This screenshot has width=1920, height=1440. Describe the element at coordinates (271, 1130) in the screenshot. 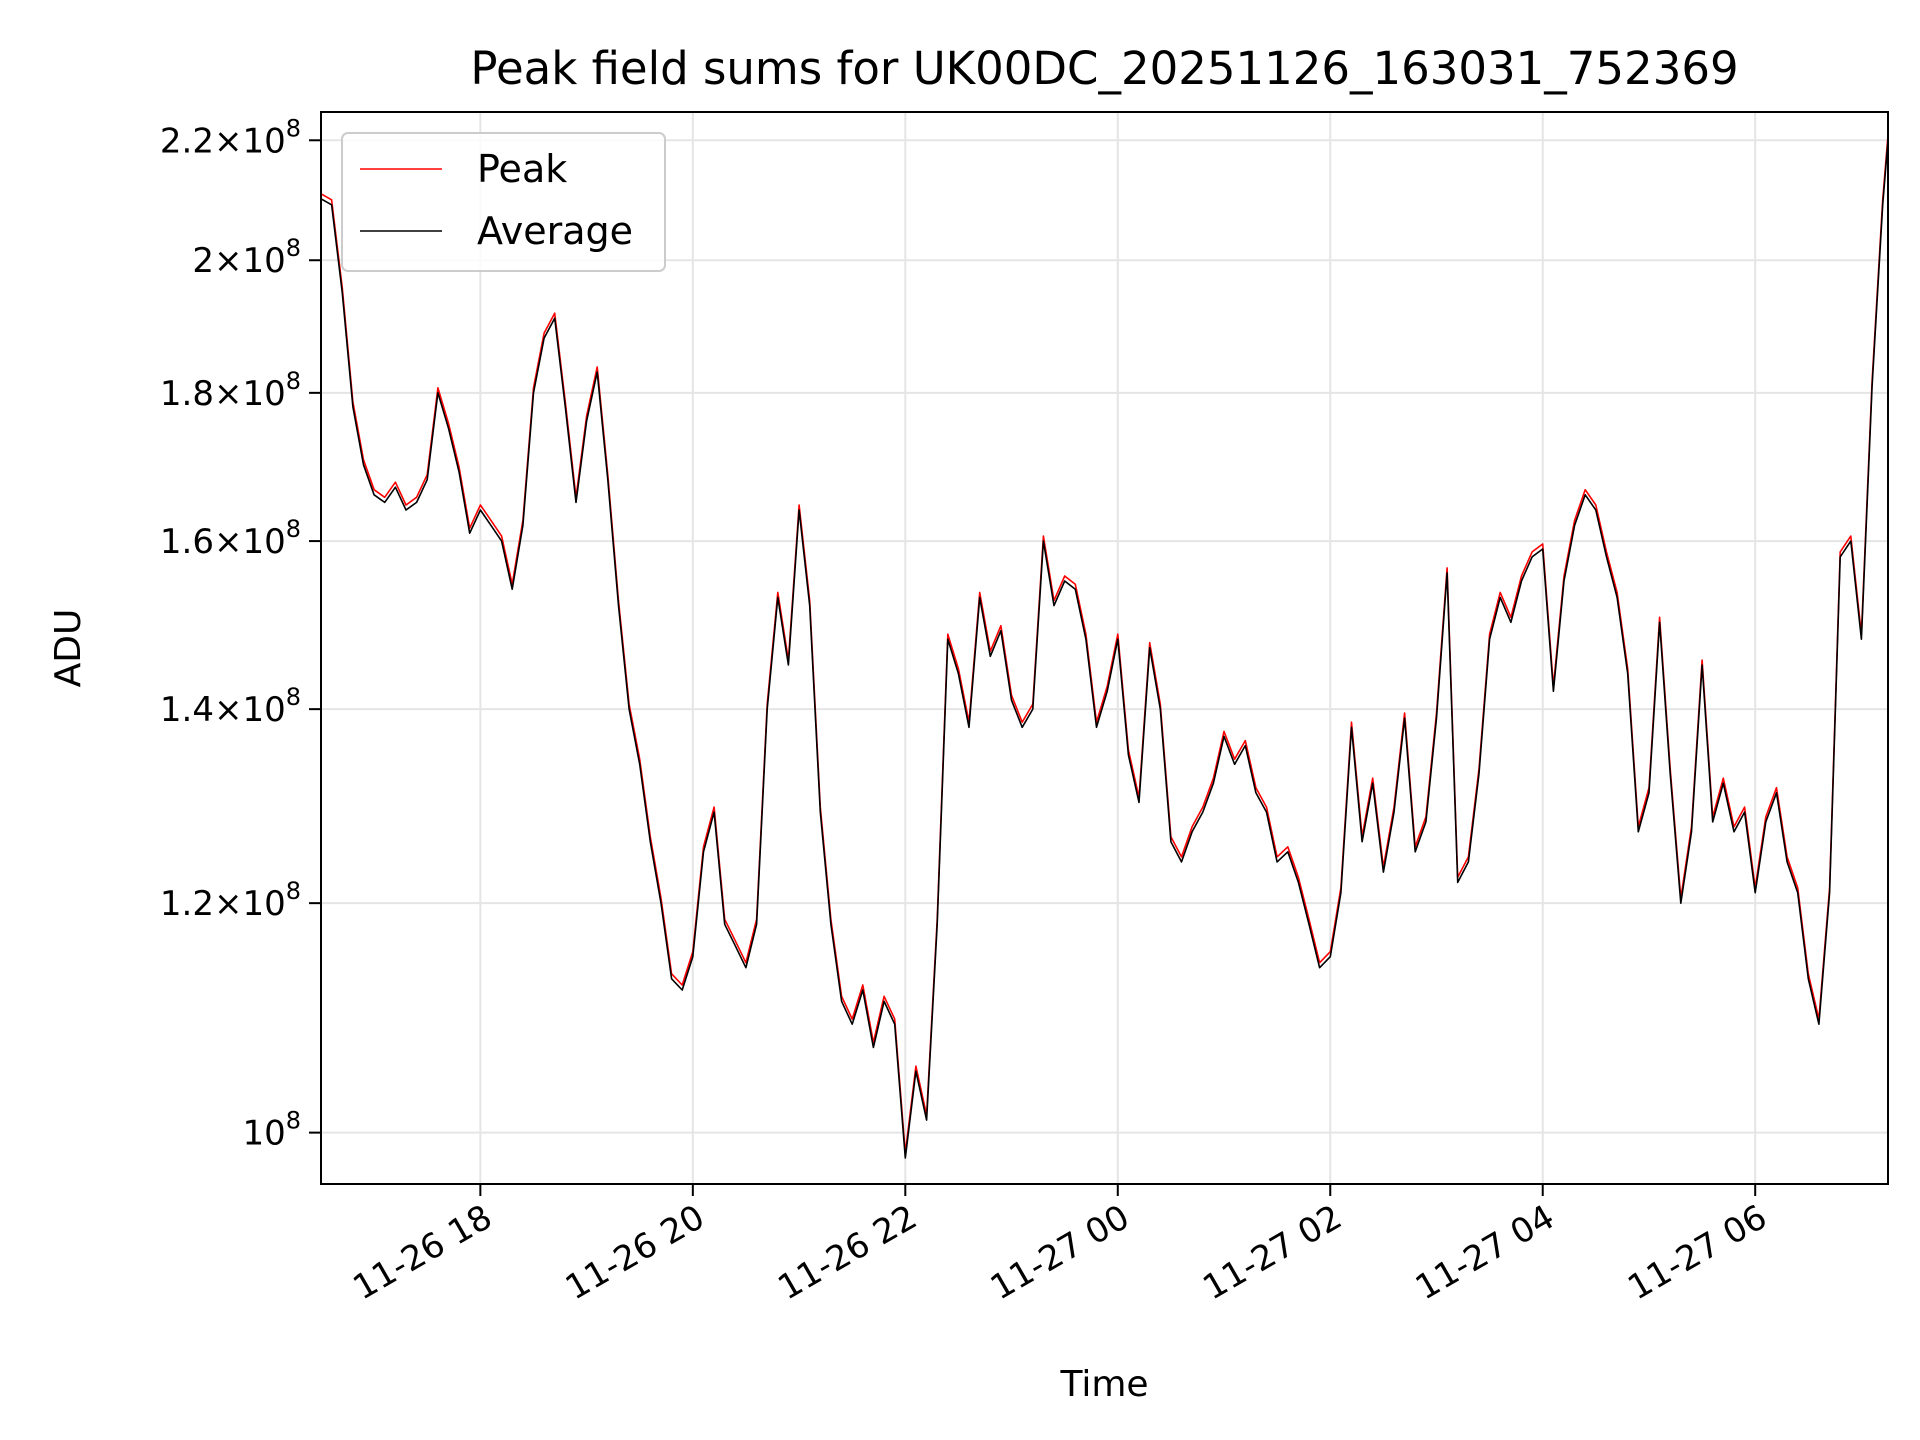

I see `y-tick-label: 108` at that location.